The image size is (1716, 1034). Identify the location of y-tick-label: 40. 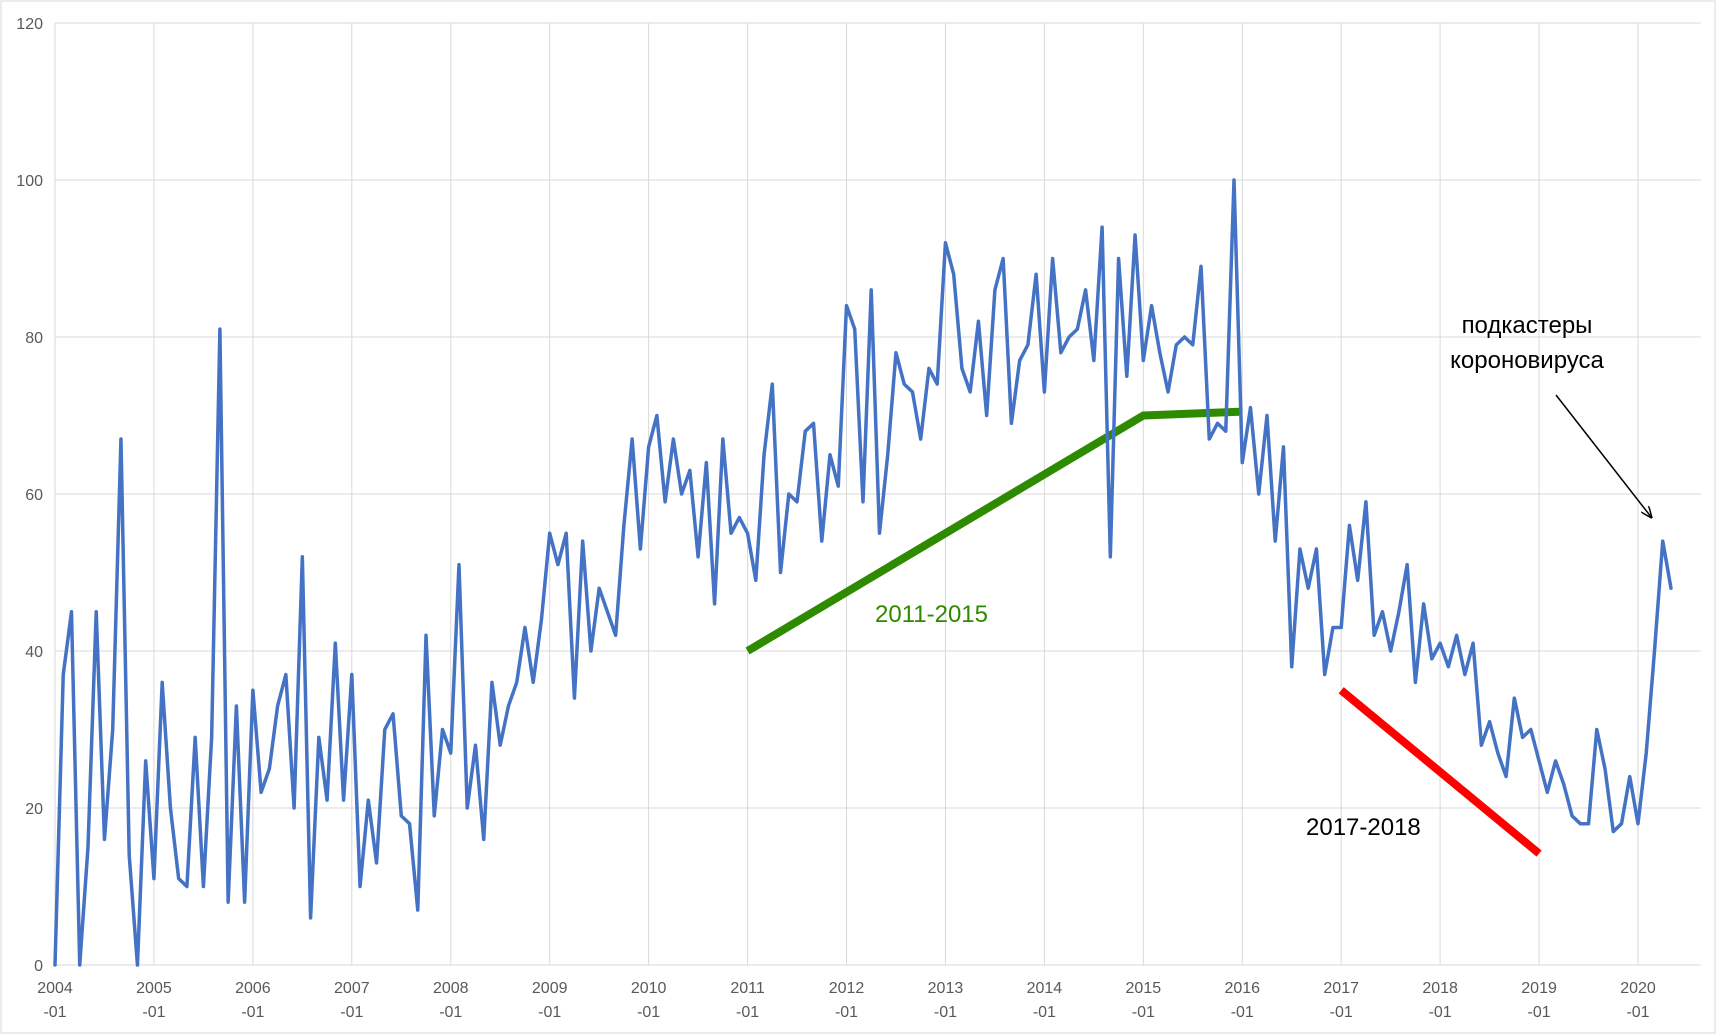
(34, 652).